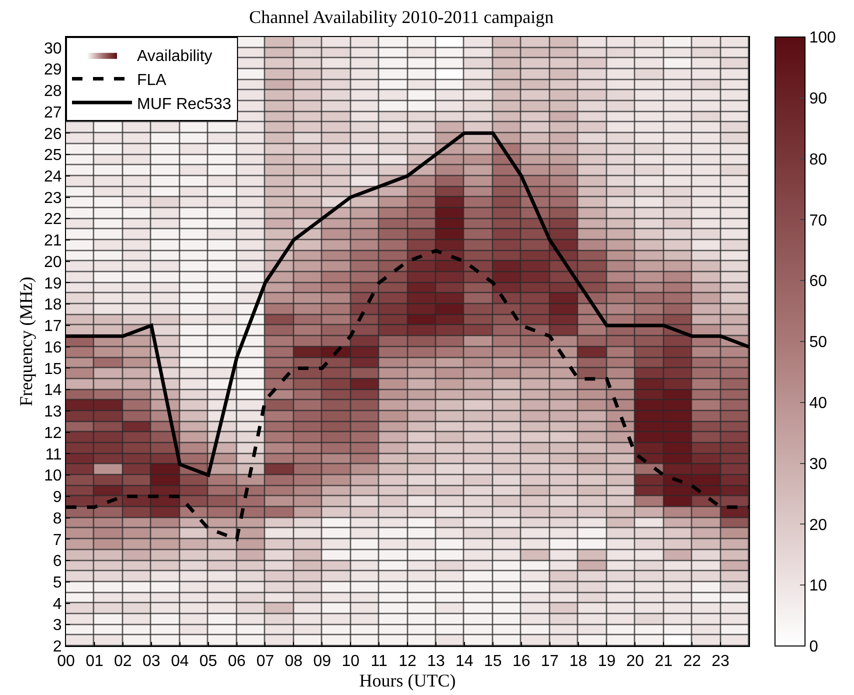 The height and width of the screenshot is (695, 854). What do you see at coordinates (57, 604) in the screenshot?
I see `y-tick-label: 4` at bounding box center [57, 604].